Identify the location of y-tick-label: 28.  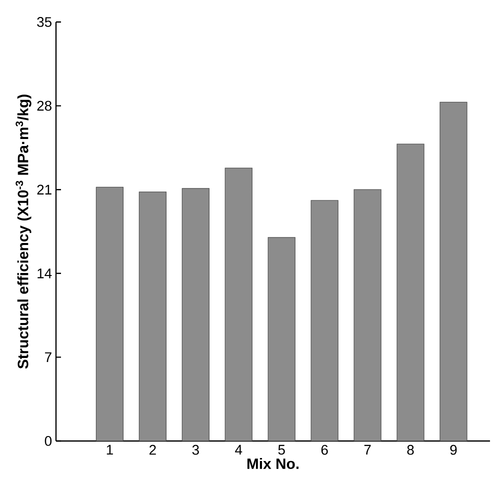
(44, 105).